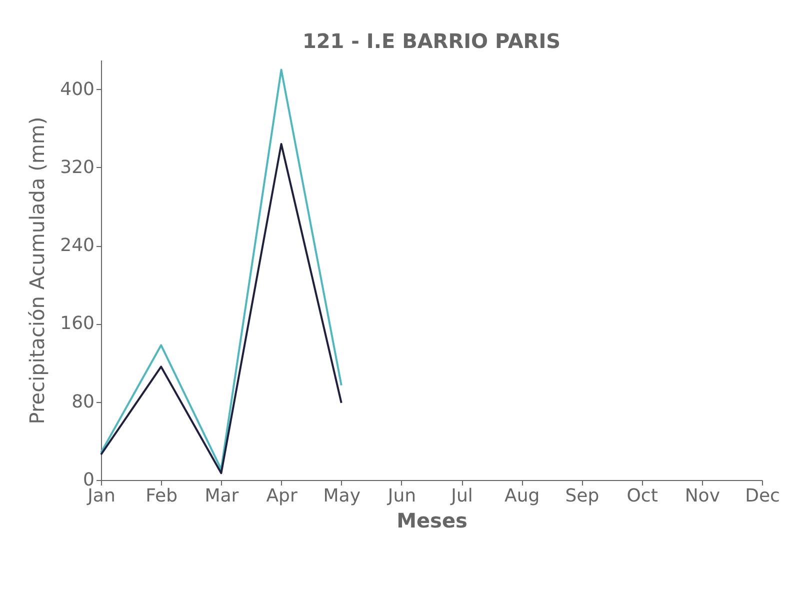  Describe the element at coordinates (101, 496) in the screenshot. I see `x-tick-label: Jan` at that location.